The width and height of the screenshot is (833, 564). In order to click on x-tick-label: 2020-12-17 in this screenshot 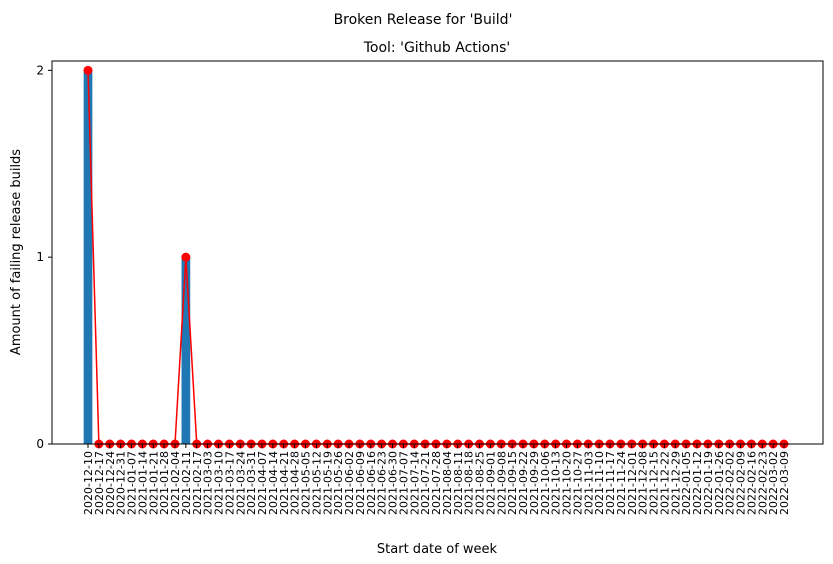, I will do `click(99, 483)`.